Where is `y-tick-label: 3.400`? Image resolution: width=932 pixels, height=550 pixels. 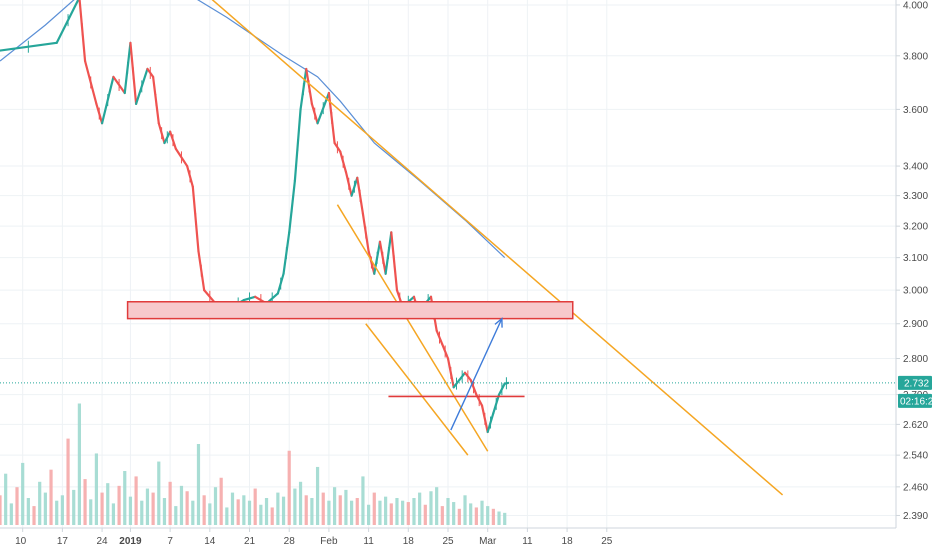
y-tick-label: 3.400 is located at coordinates (915, 167).